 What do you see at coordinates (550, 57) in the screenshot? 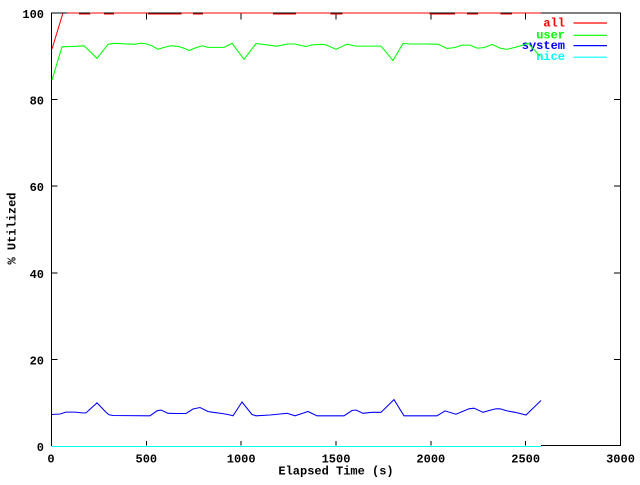
I see `svg-text: nice` at bounding box center [550, 57].